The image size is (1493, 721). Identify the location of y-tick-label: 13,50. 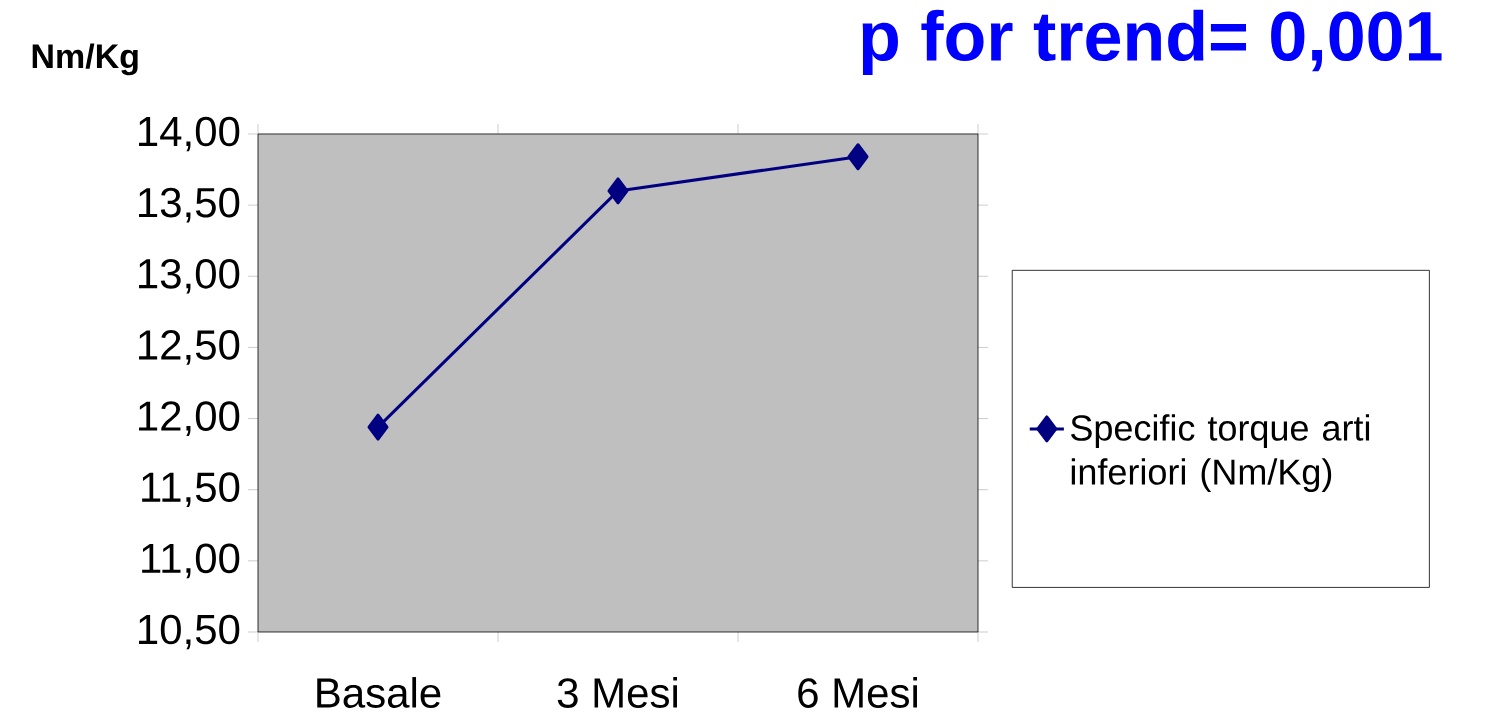
(189, 205).